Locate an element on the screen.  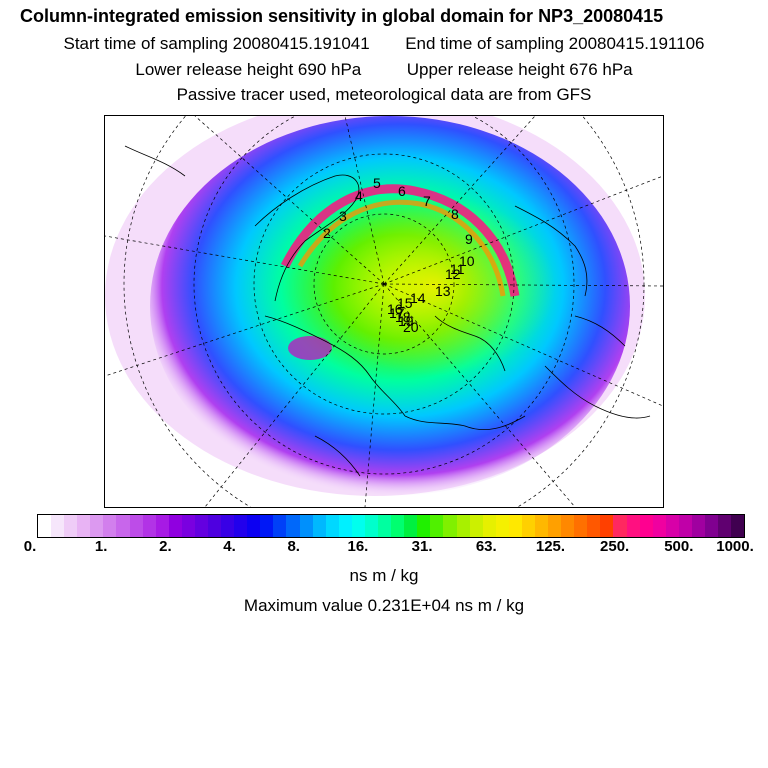
trajectory-number: 6 is located at coordinates (402, 191).